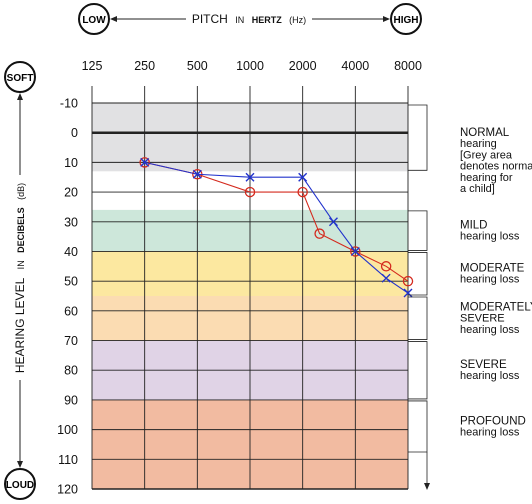 The height and width of the screenshot is (504, 532). Describe the element at coordinates (239, 20) in the screenshot. I see `pitch-in: IN` at that location.